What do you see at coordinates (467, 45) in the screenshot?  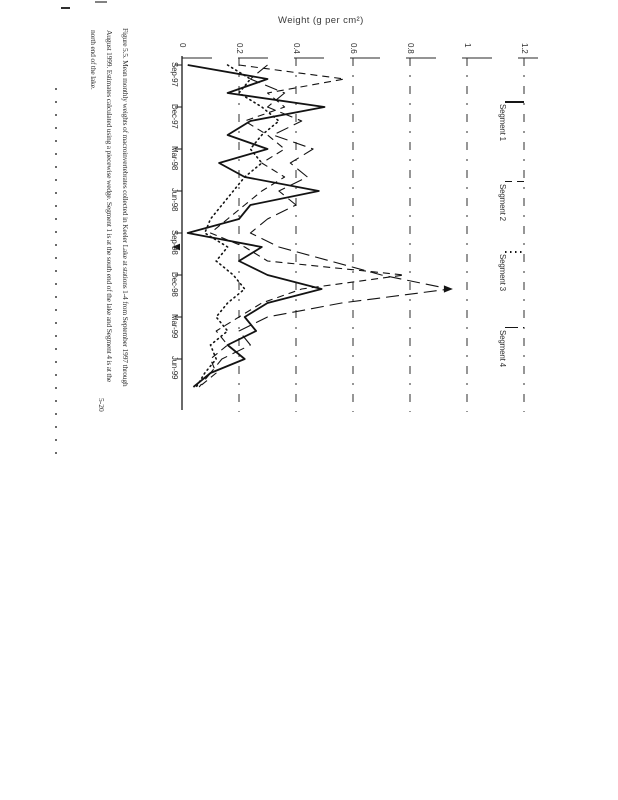 I see `value-axis-tick-label: 1` at bounding box center [467, 45].